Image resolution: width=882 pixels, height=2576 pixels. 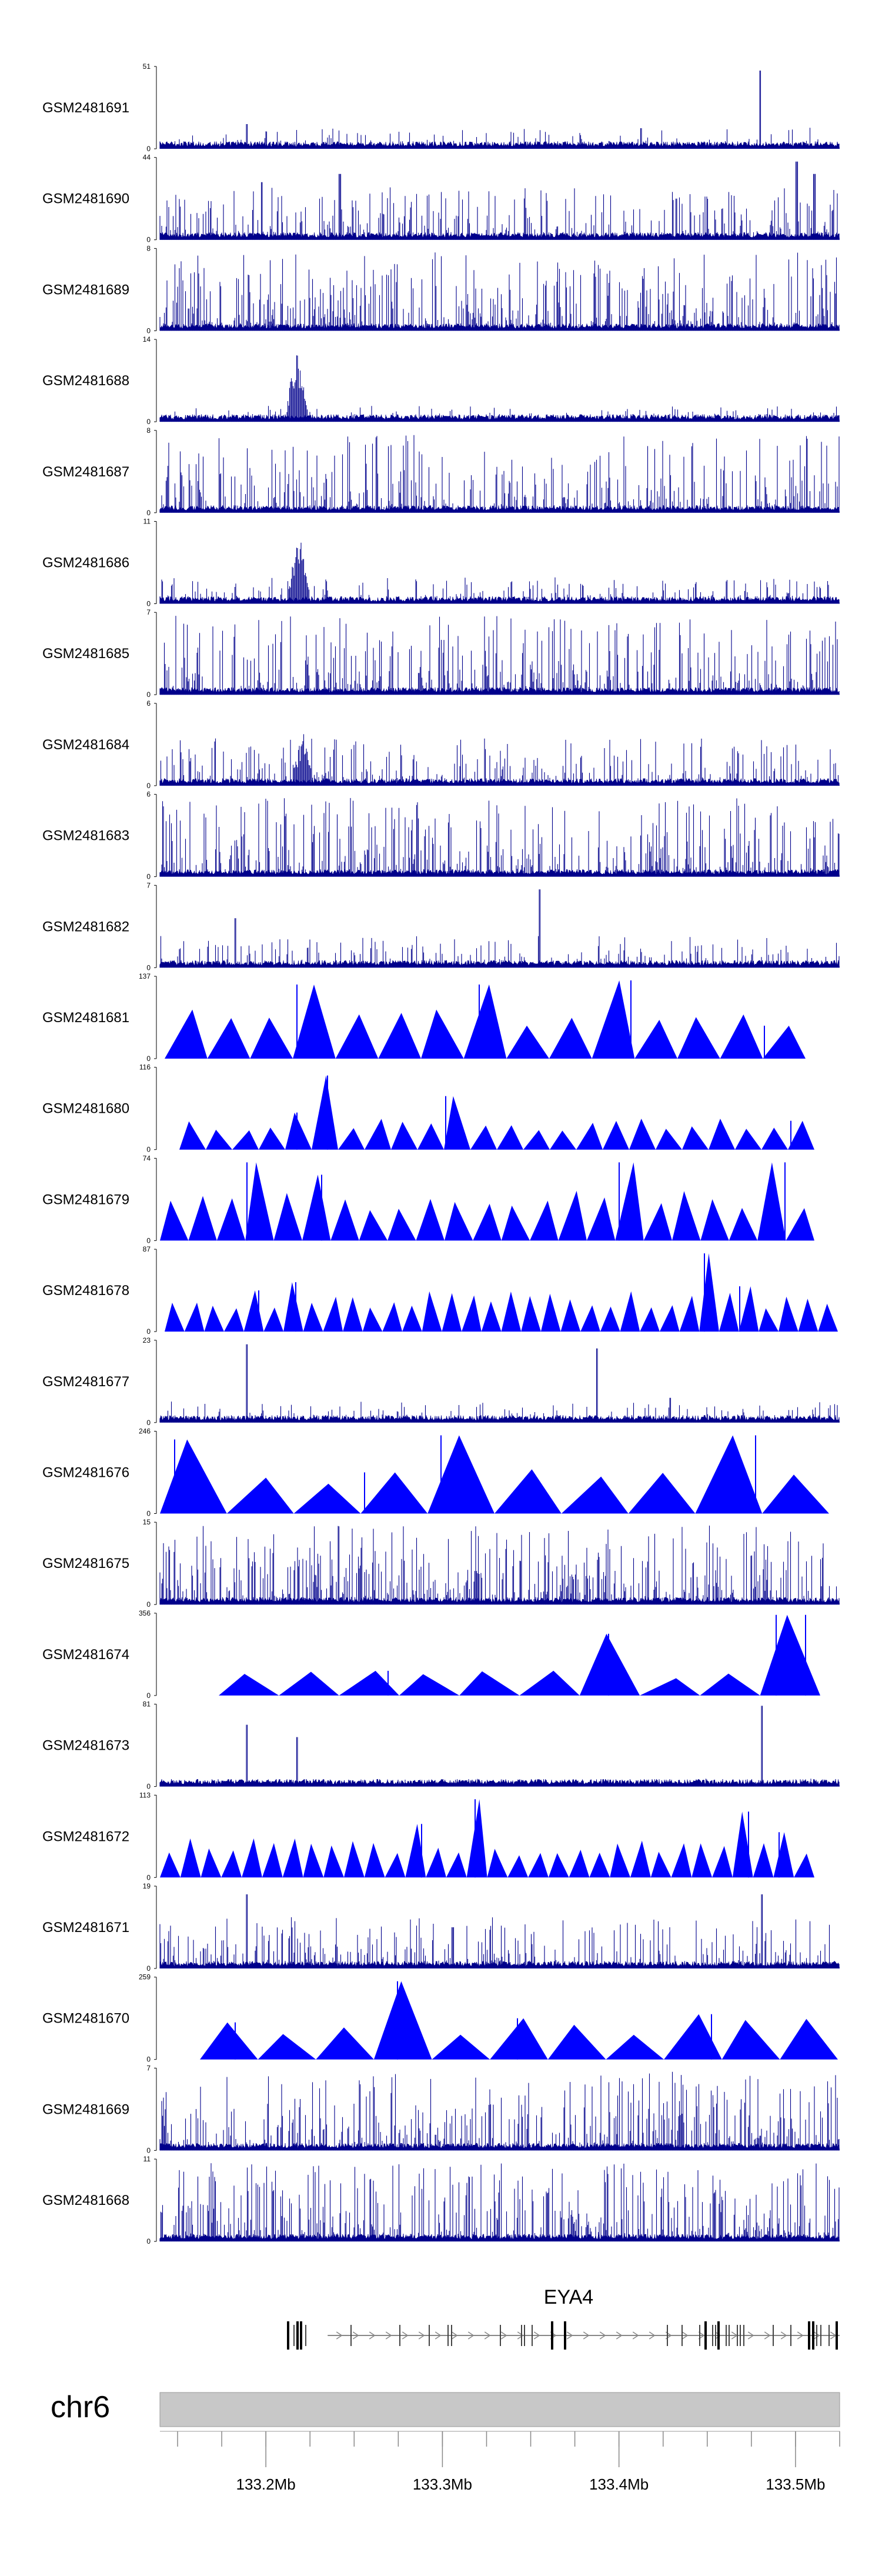 What do you see at coordinates (85, 2109) in the screenshot?
I see `track-label: GSM2481669` at bounding box center [85, 2109].